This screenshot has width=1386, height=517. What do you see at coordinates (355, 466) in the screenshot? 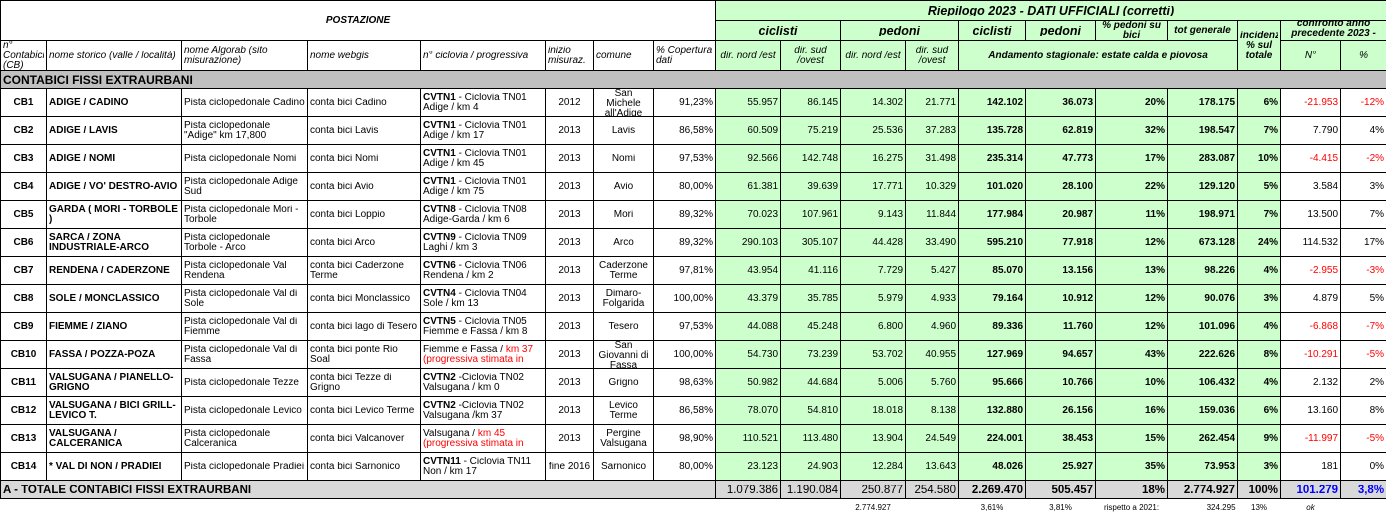
I see `cell: conta bici Sarnonico` at bounding box center [355, 466].